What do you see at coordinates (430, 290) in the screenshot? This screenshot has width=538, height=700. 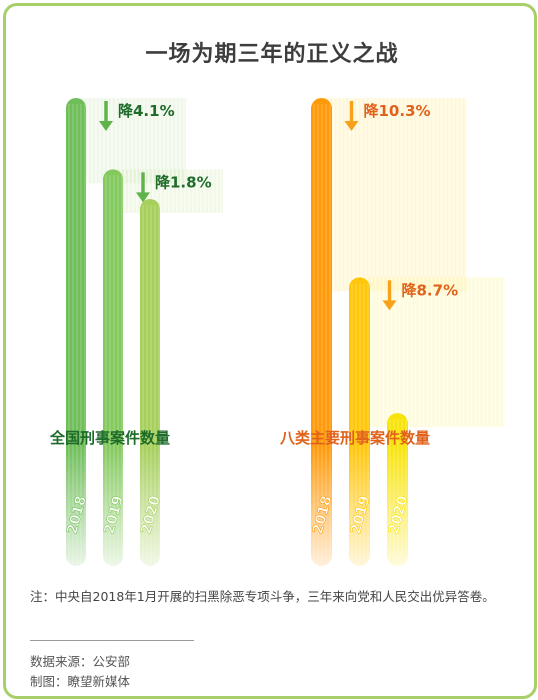 I see `drop-label: 降8.7%` at bounding box center [430, 290].